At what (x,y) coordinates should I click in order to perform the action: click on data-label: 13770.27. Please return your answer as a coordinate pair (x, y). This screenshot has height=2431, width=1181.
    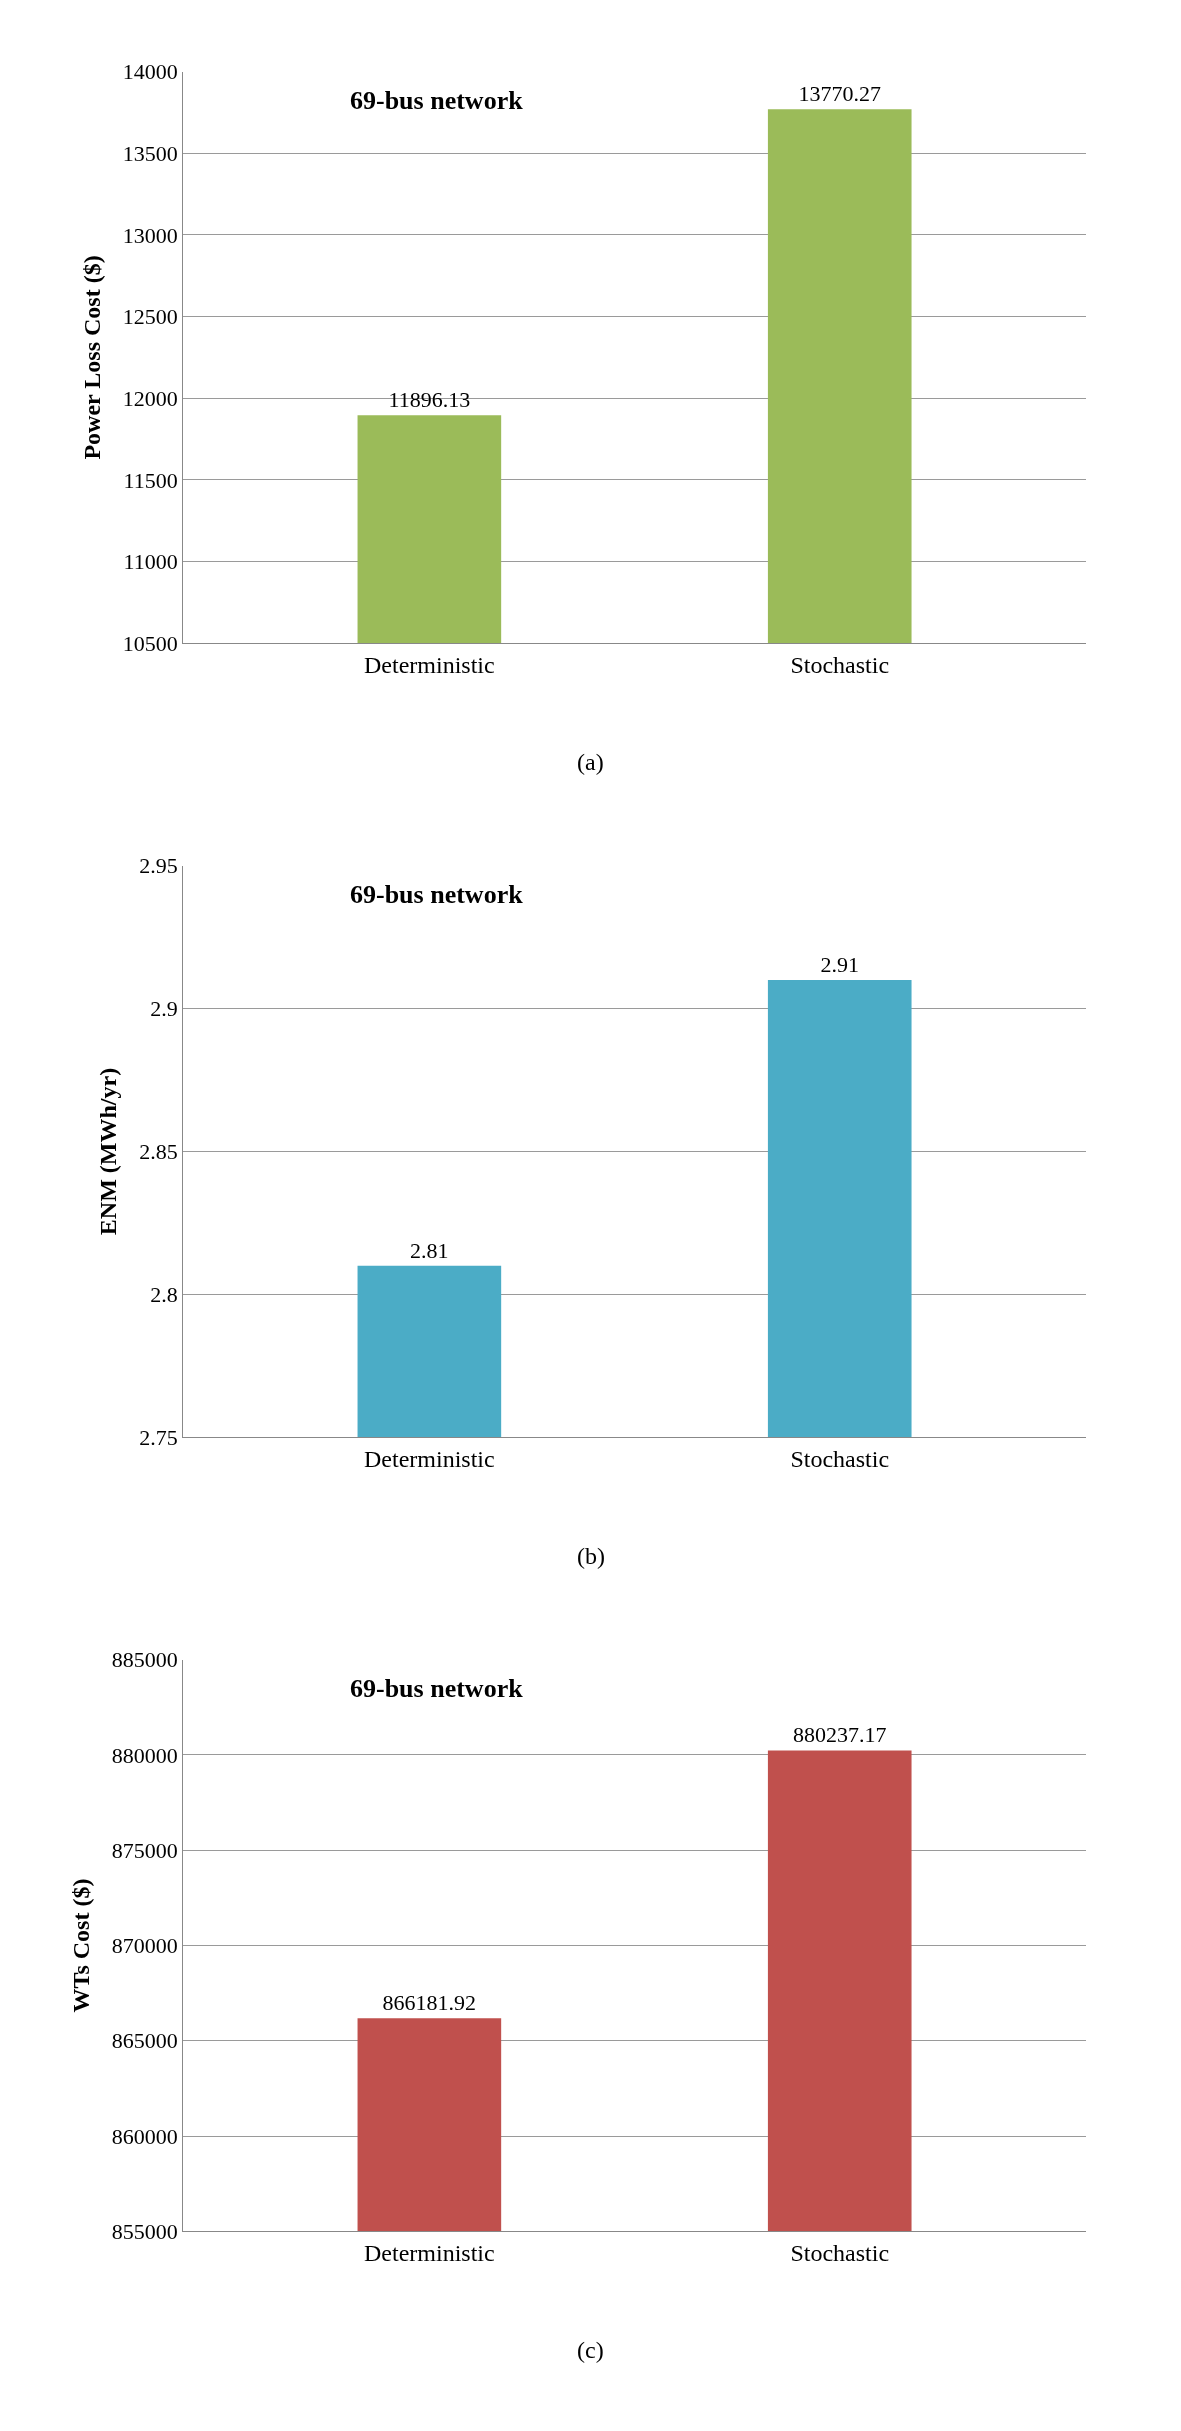
    Looking at the image, I should click on (839, 94).